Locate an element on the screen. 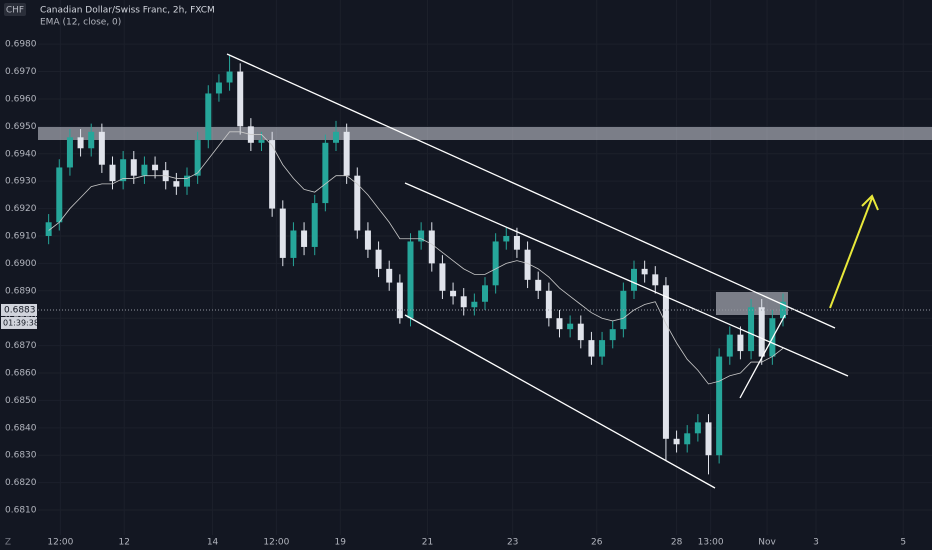 The image size is (932, 550). y-tick-label: 0.6950 is located at coordinates (21, 127).